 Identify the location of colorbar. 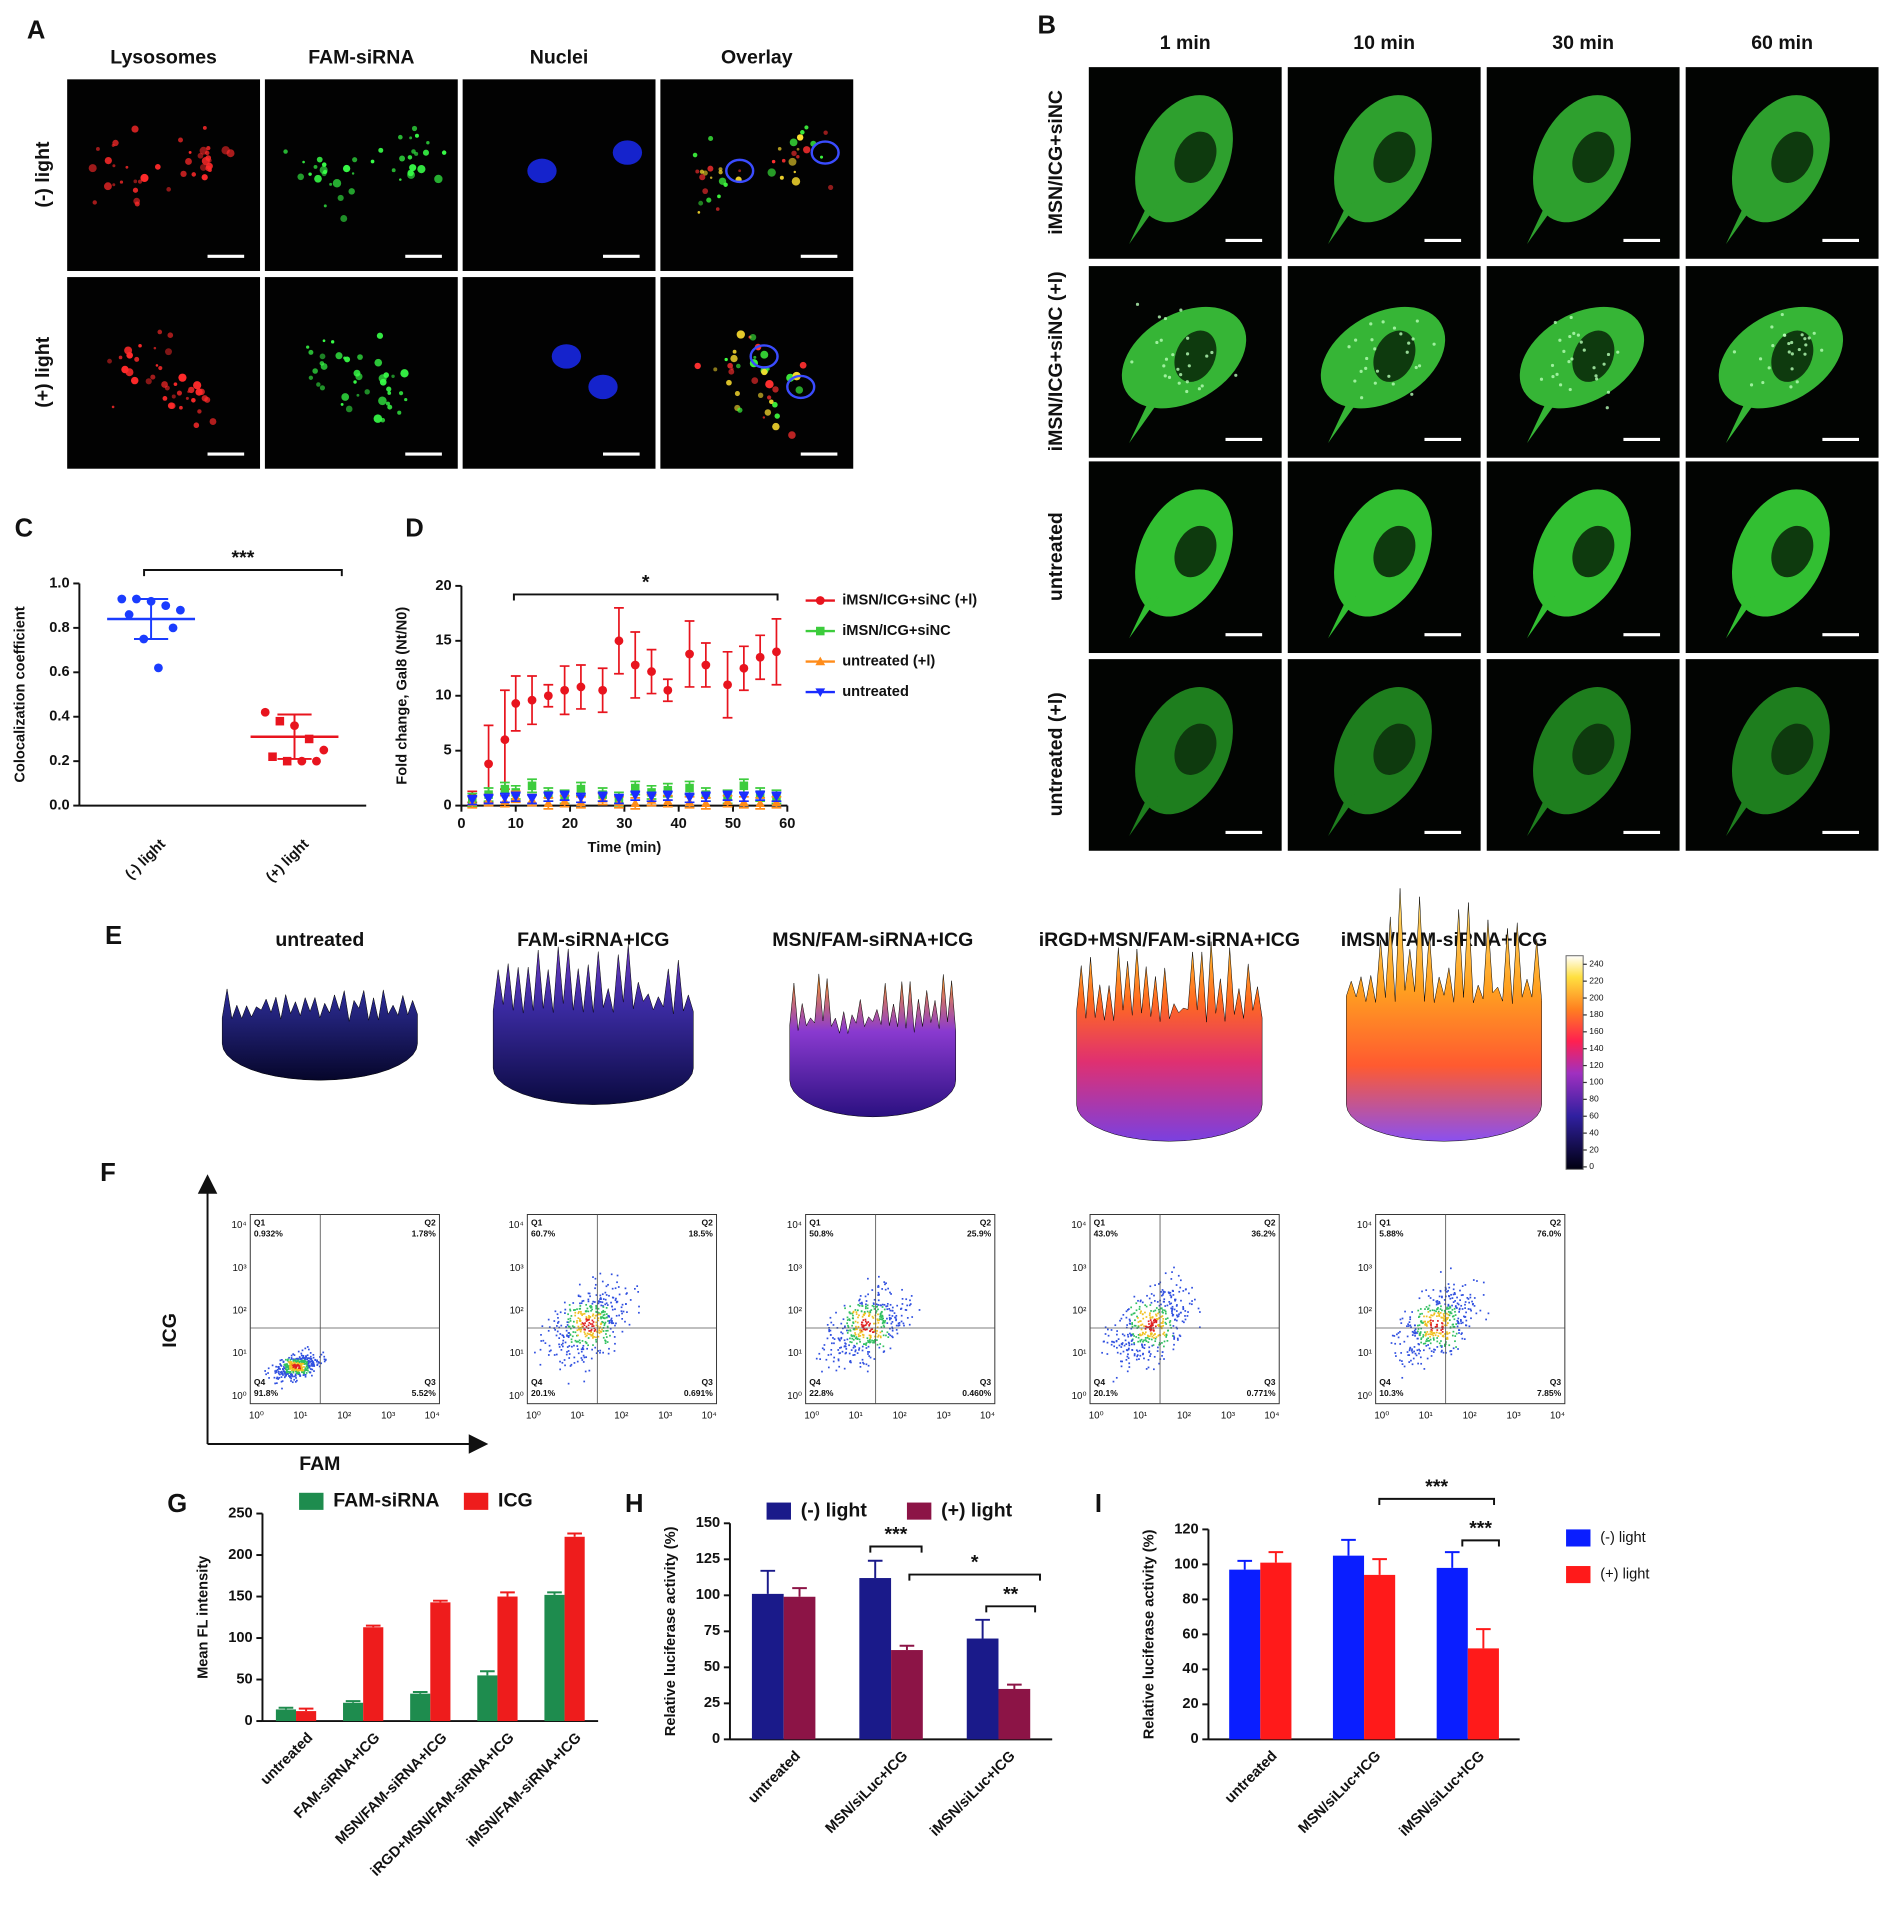
(1574, 1063).